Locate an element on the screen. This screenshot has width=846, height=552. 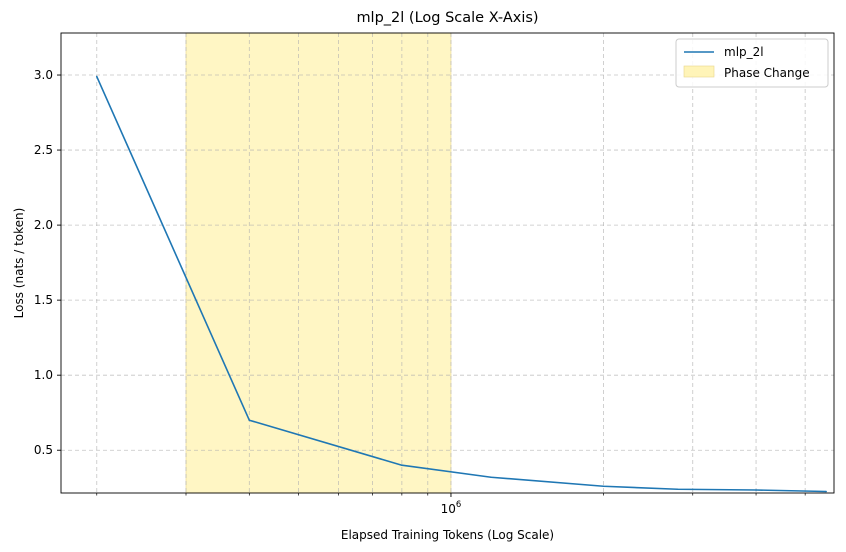
legend: mlp_2l Phase Change is located at coordinates (752, 63).